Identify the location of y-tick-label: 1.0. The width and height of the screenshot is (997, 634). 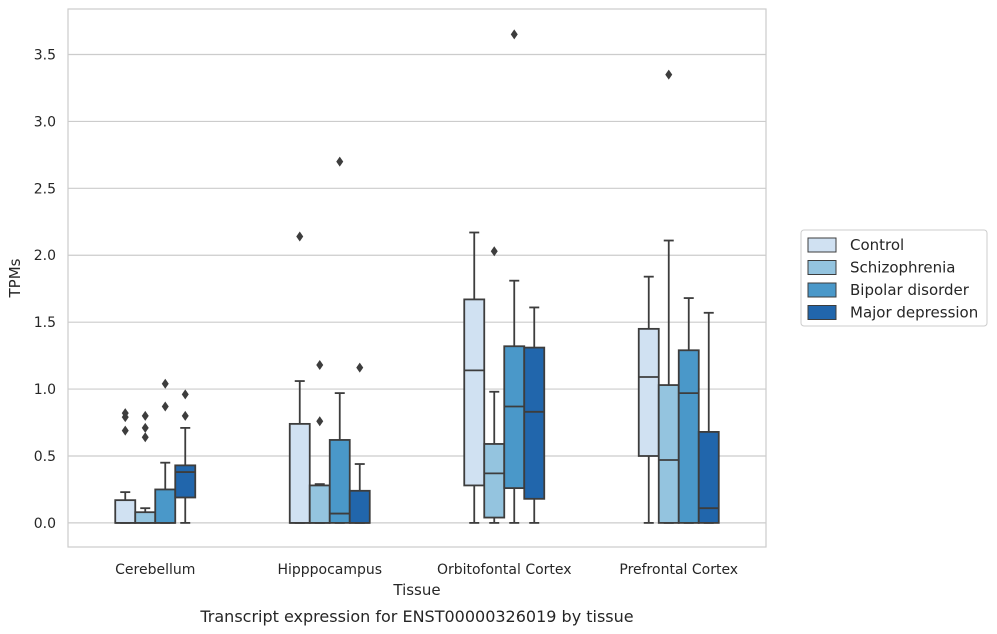
(45, 390).